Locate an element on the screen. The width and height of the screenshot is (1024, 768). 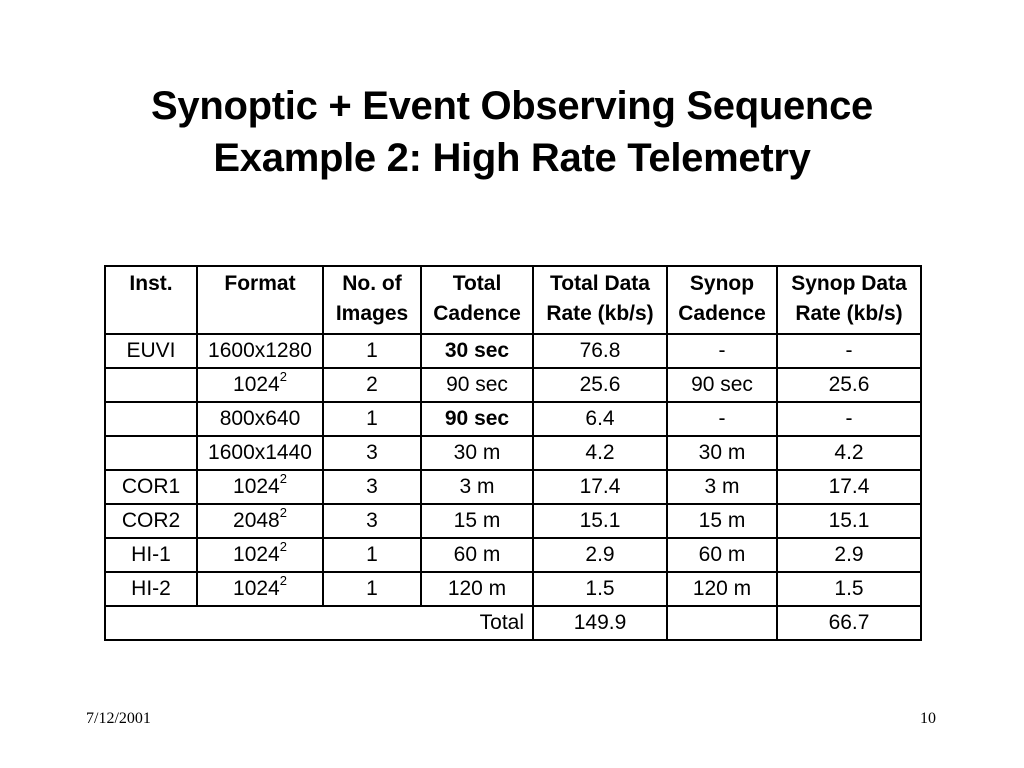
cell-total-cadence: 60 m is located at coordinates (477, 555).